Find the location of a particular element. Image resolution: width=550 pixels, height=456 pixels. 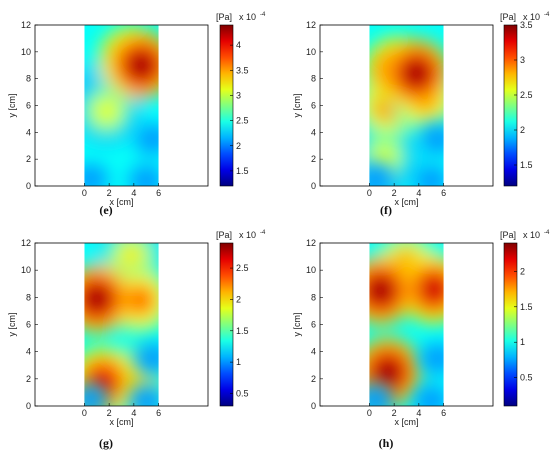

colorbar-tick-label: 1 is located at coordinates (238, 362).